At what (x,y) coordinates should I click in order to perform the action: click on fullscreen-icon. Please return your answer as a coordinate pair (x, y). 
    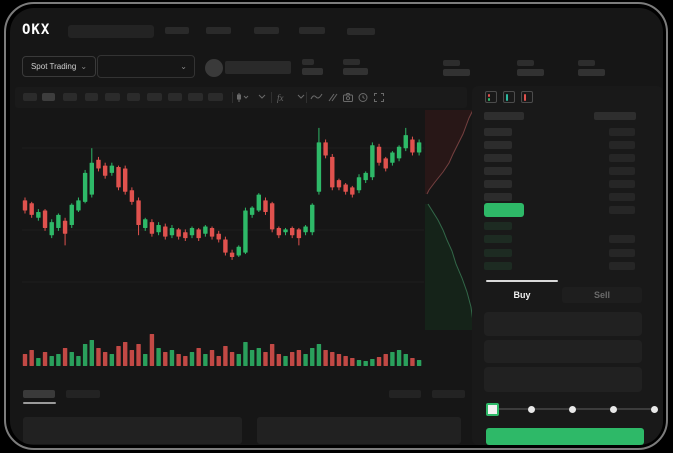
    Looking at the image, I should click on (378, 97).